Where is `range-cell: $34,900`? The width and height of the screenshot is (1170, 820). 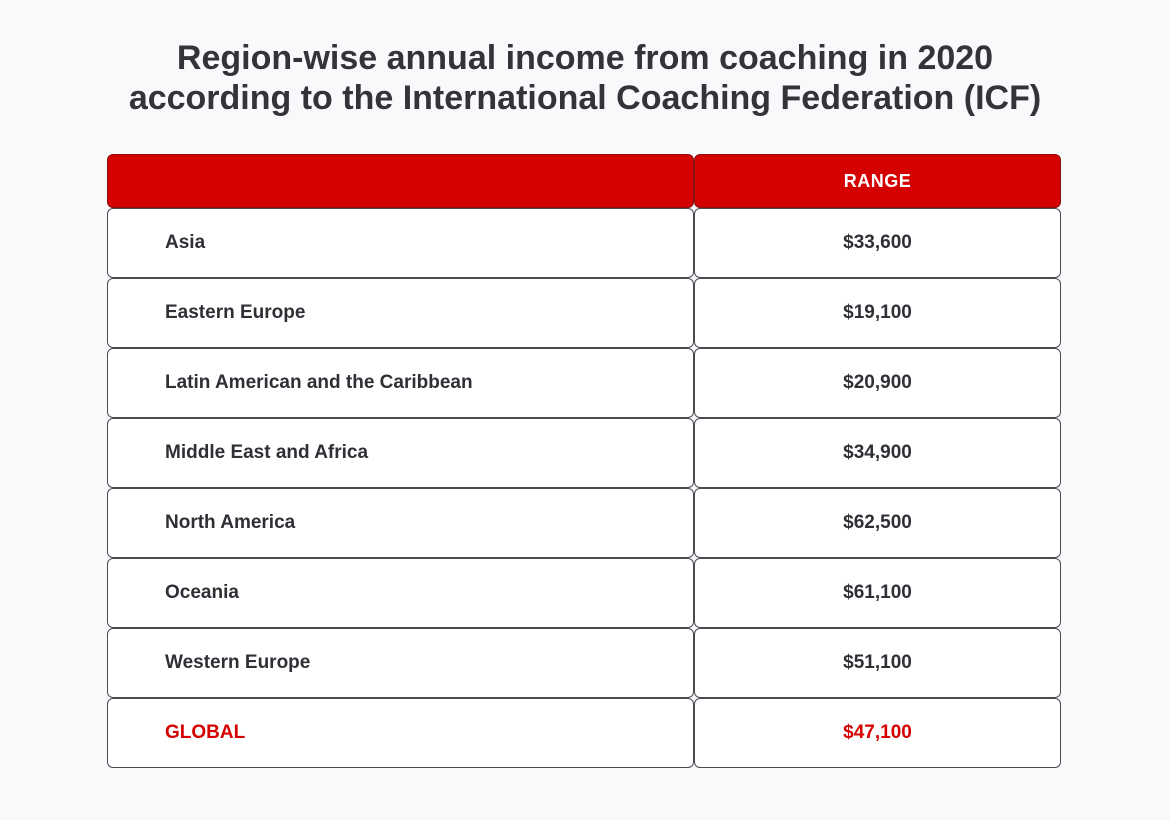 range-cell: $34,900 is located at coordinates (877, 453).